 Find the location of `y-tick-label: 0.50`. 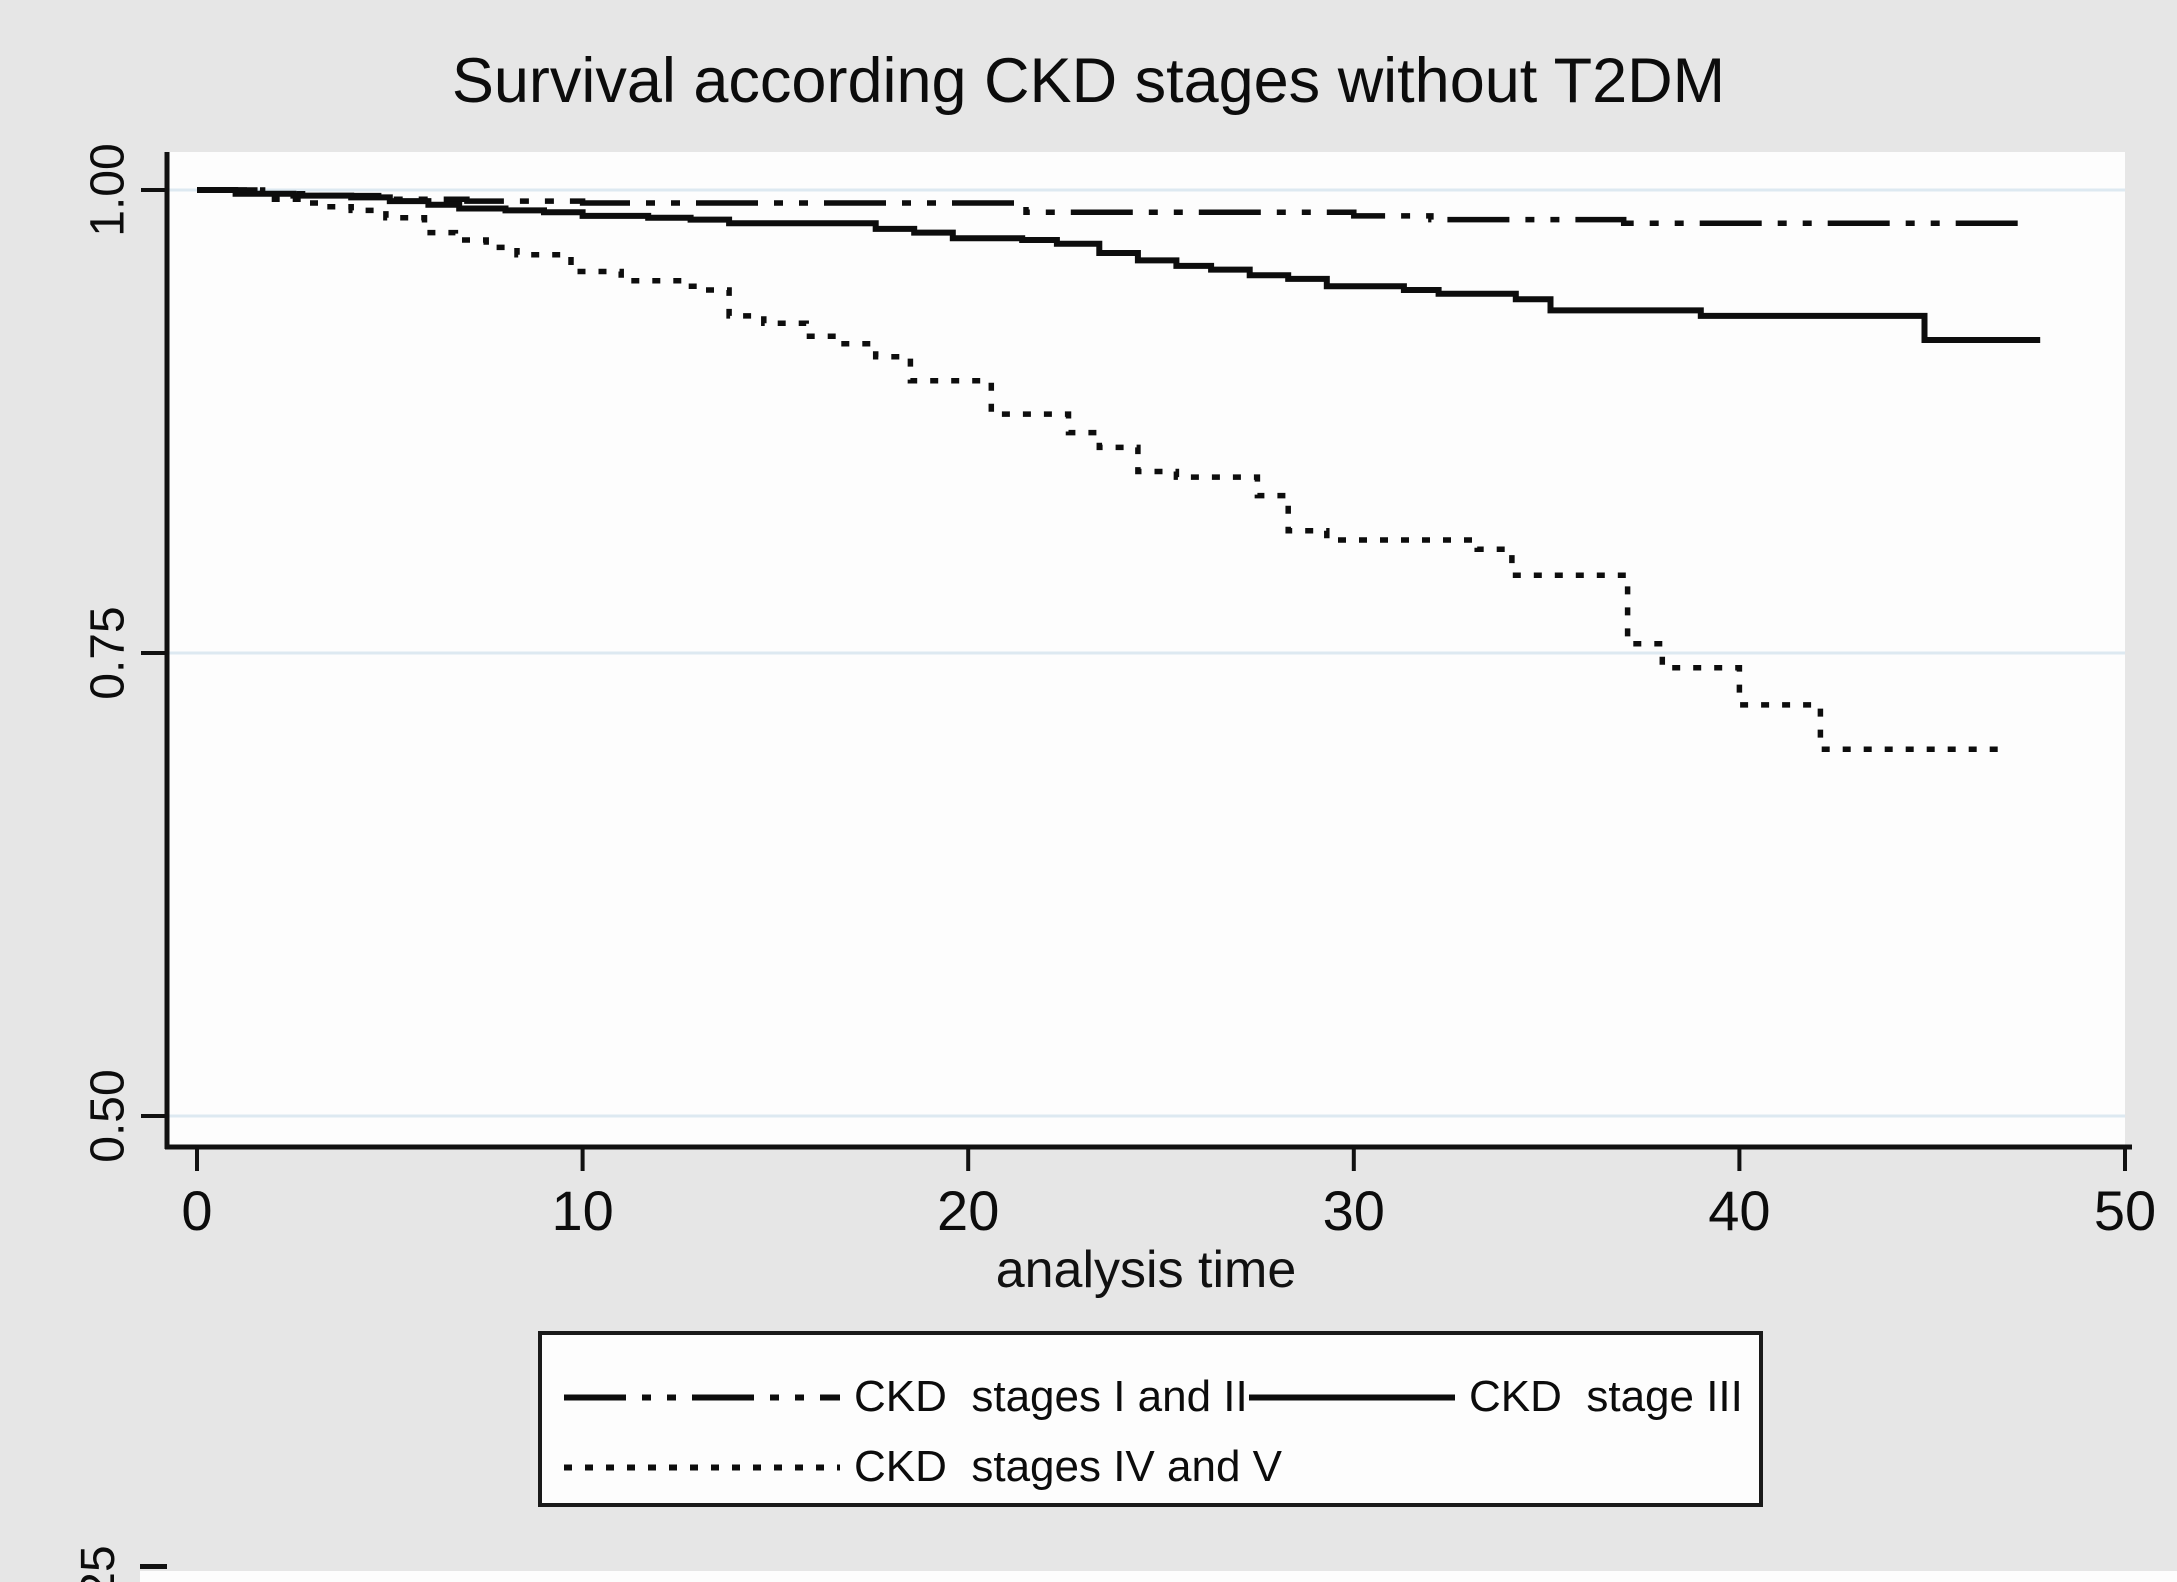

y-tick-label: 0.50 is located at coordinates (108, 1115).